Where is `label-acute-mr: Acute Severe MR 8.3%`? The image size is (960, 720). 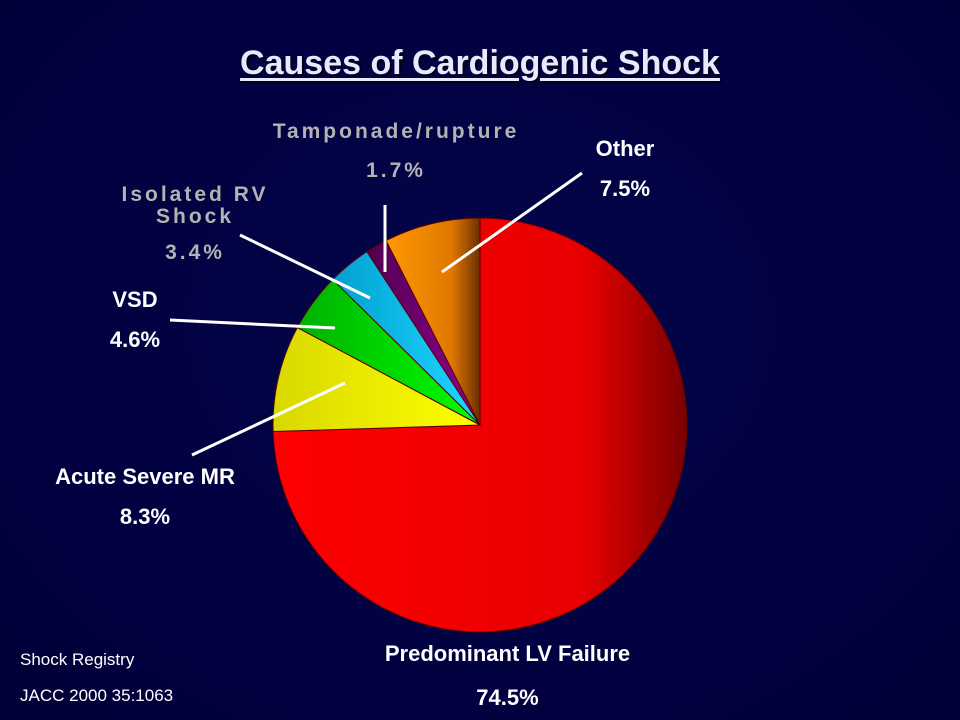
label-acute-mr: Acute Severe MR 8.3% is located at coordinates (145, 497).